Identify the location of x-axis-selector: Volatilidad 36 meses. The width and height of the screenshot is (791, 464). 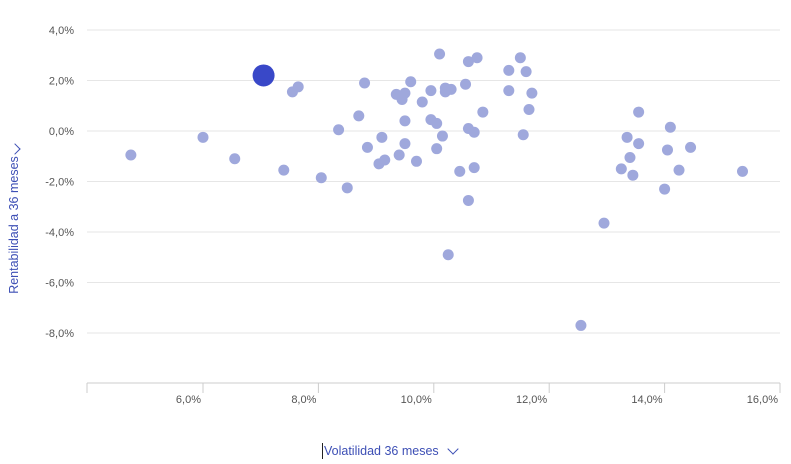
(390, 451).